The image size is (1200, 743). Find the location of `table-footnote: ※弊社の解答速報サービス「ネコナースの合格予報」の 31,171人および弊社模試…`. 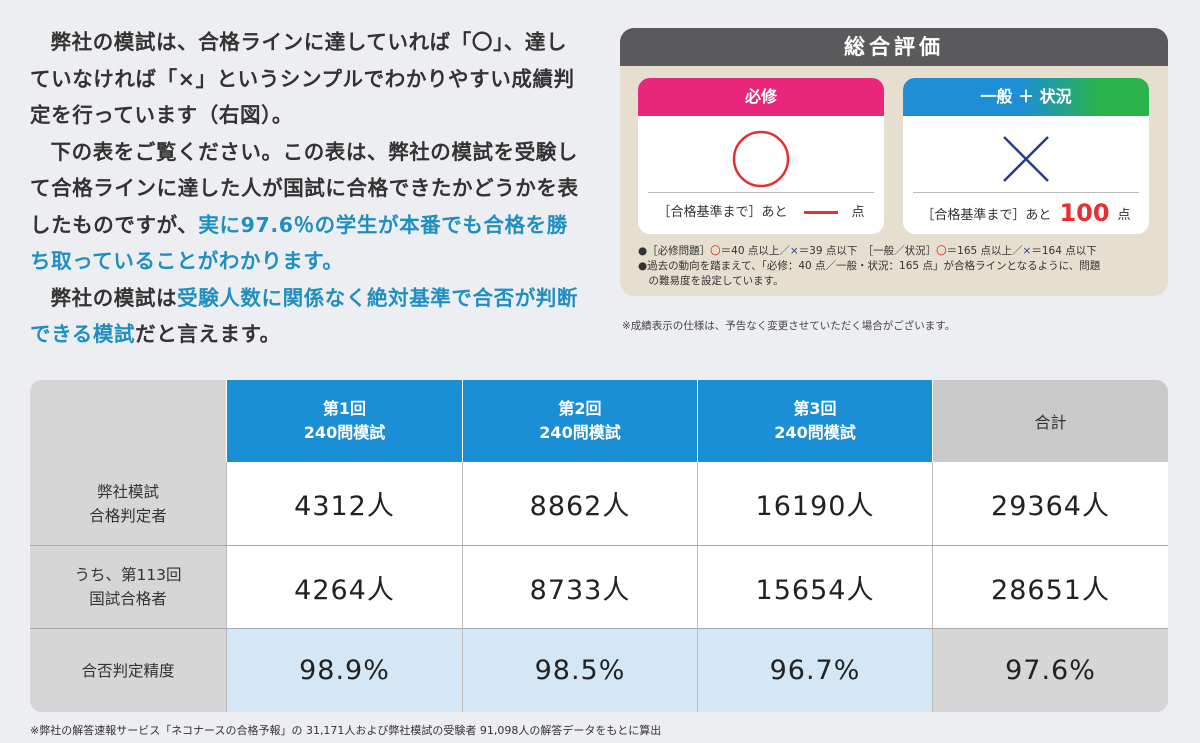

table-footnote: ※弊社の解答速報サービス「ネコナースの合格予報」の 31,171人および弊社模試… is located at coordinates (346, 730).